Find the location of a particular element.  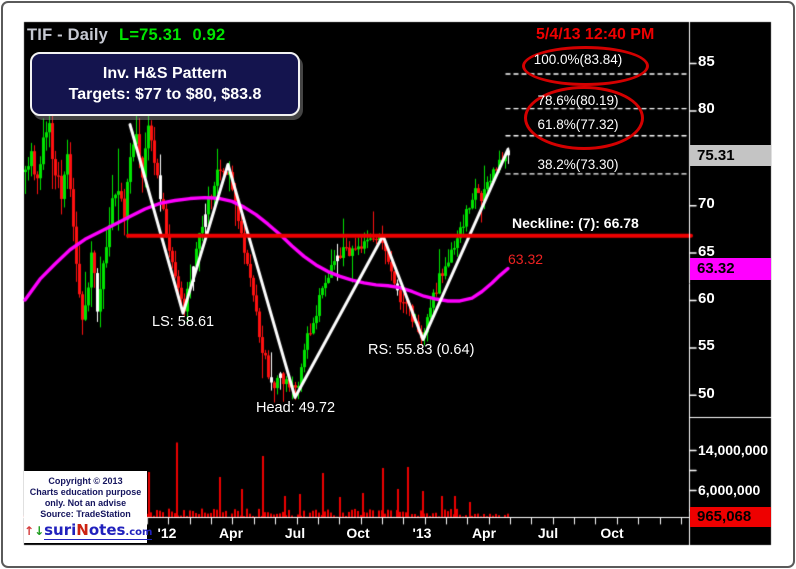

ma-value-label: 63.32 is located at coordinates (526, 259).